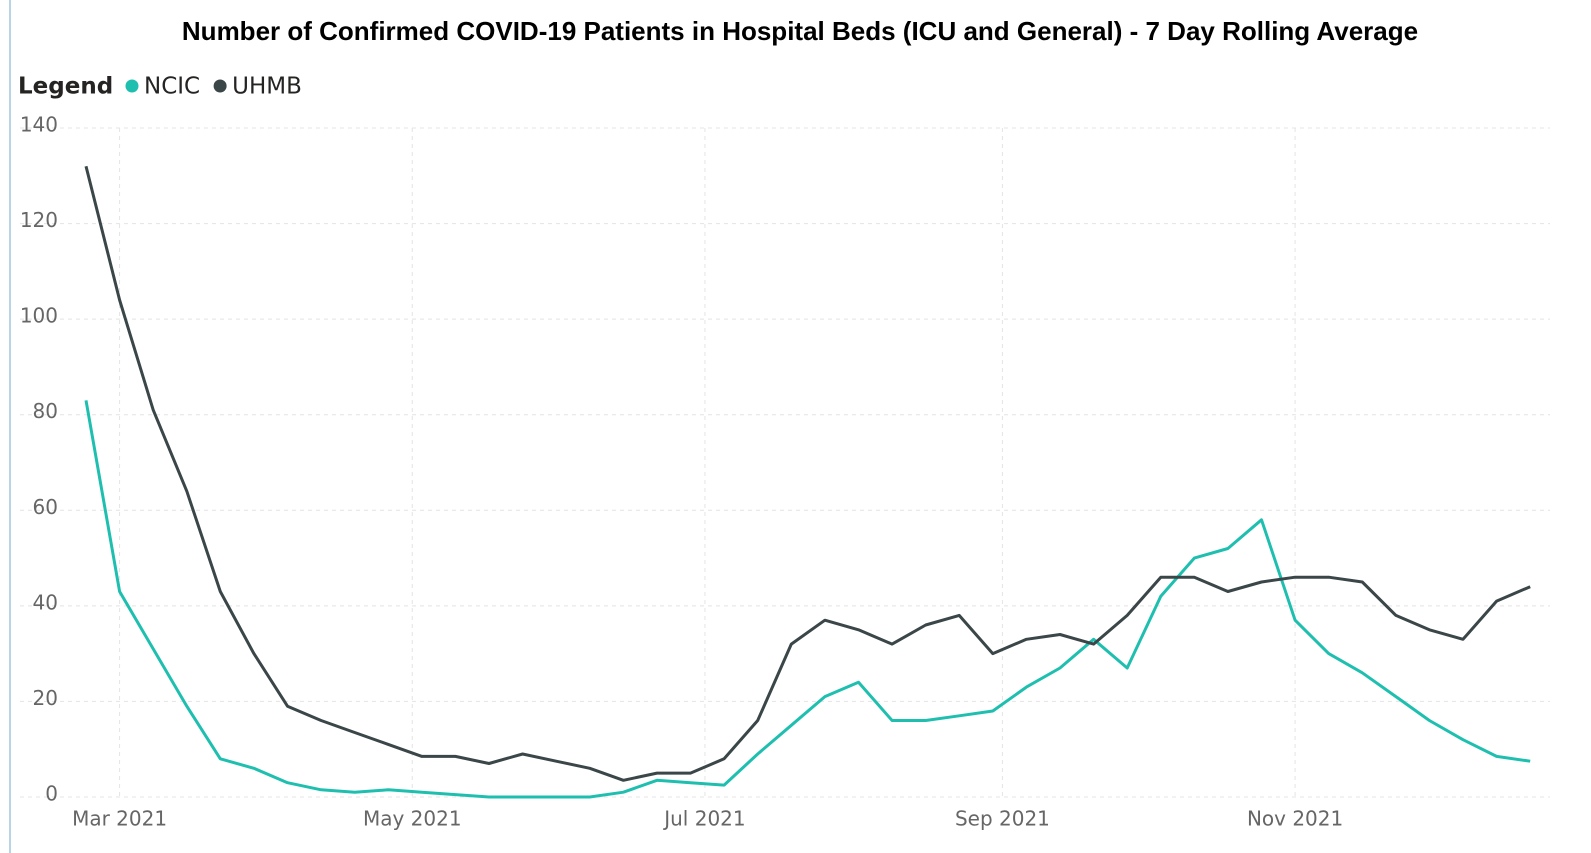  I want to click on y-tick-label: 60, so click(45, 507).